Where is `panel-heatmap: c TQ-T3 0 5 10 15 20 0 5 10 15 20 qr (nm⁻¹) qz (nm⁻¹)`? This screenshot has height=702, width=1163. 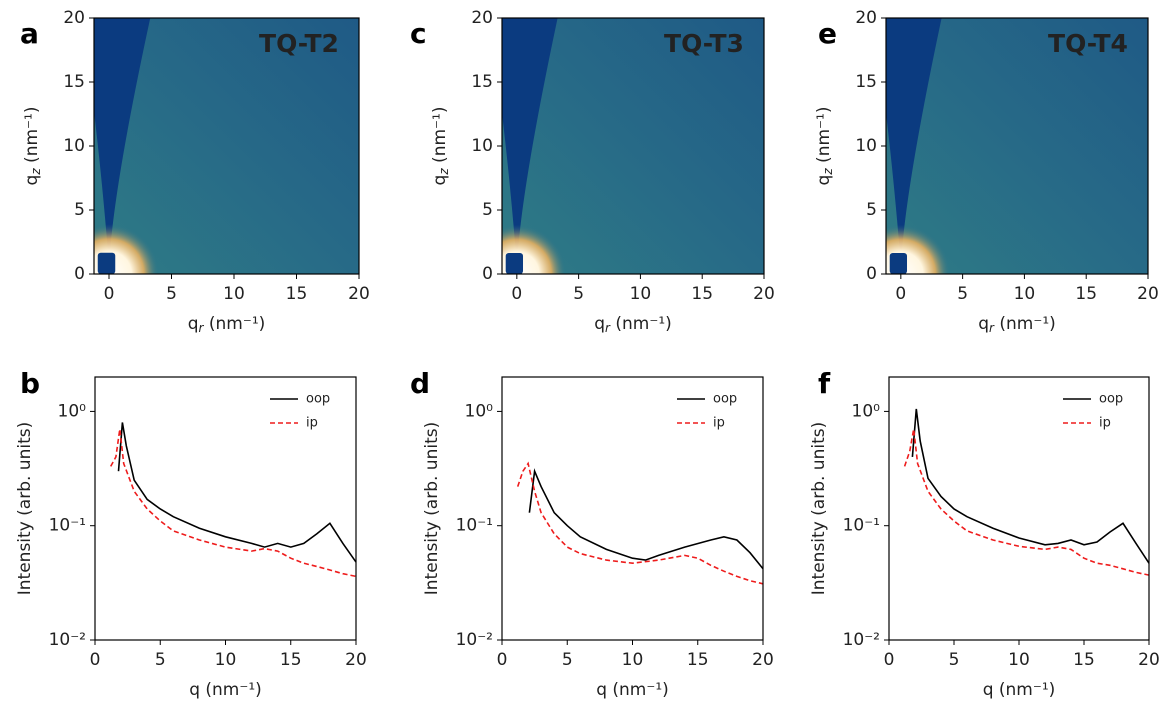 panel-heatmap: c TQ-T3 0 5 10 15 20 0 5 10 15 20 qr (nm⁻¹) qz (nm⁻¹) is located at coordinates (592, 171).